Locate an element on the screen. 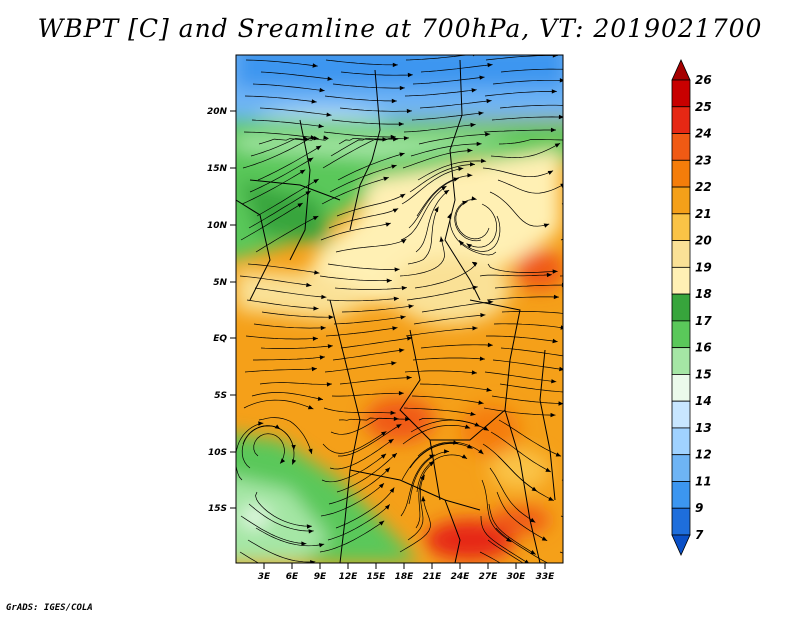  lon-label-24e: 24E is located at coordinates (461, 577).